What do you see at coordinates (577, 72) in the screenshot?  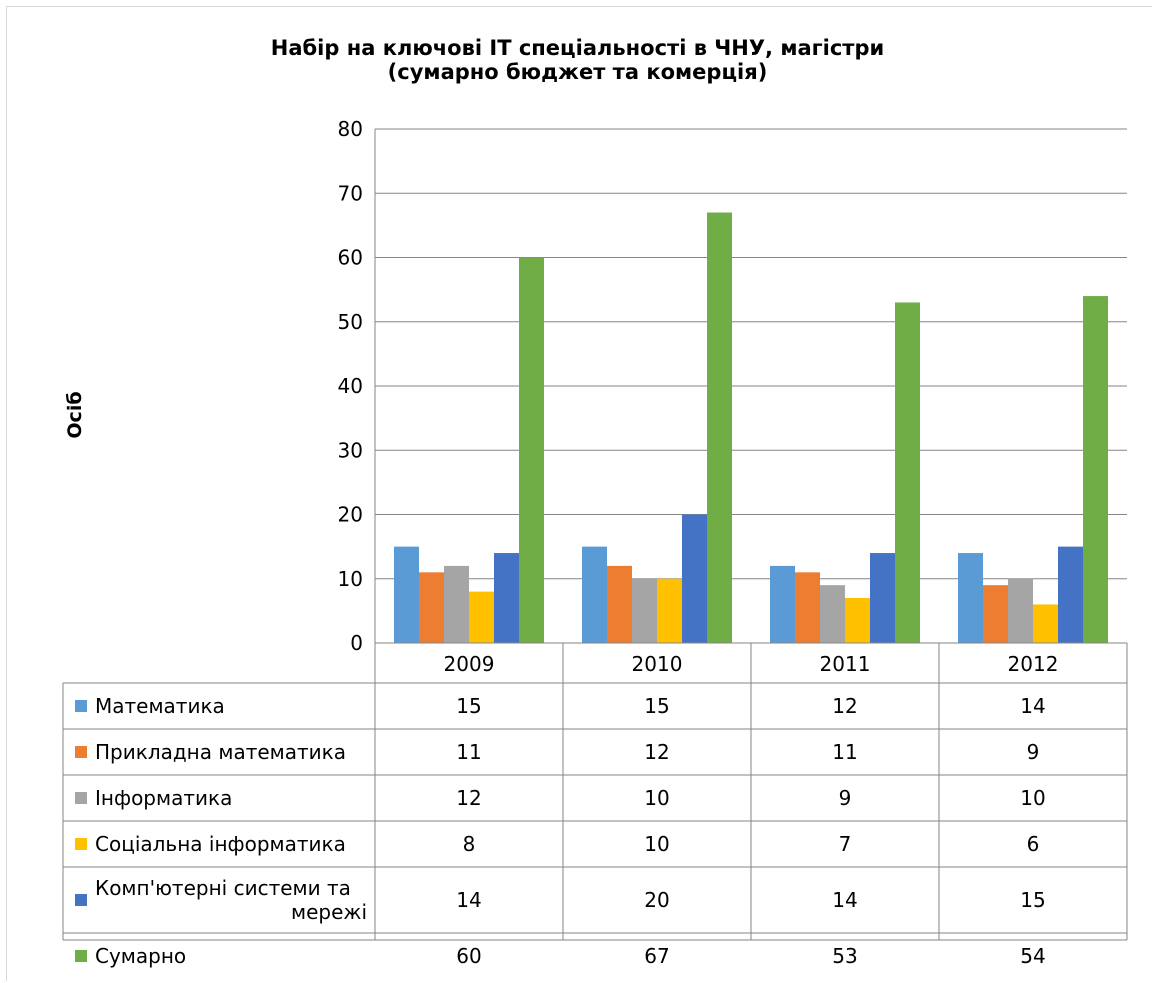 I see `chart-subtitle-line: (сумарно бюджет та комерція)` at bounding box center [577, 72].